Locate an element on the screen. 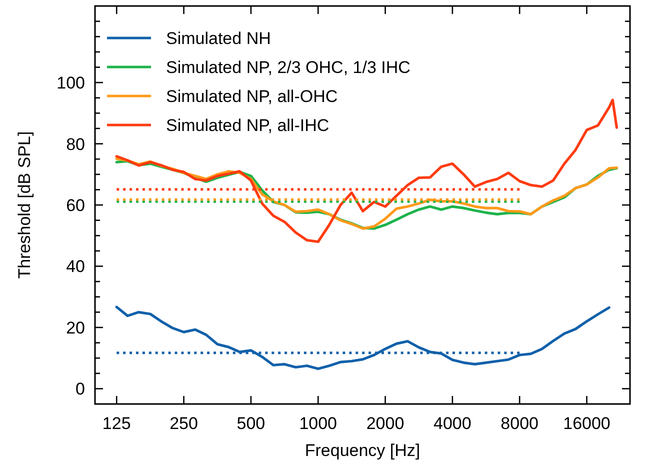 The height and width of the screenshot is (466, 646). y-tick-label: 100 is located at coordinates (70, 83).